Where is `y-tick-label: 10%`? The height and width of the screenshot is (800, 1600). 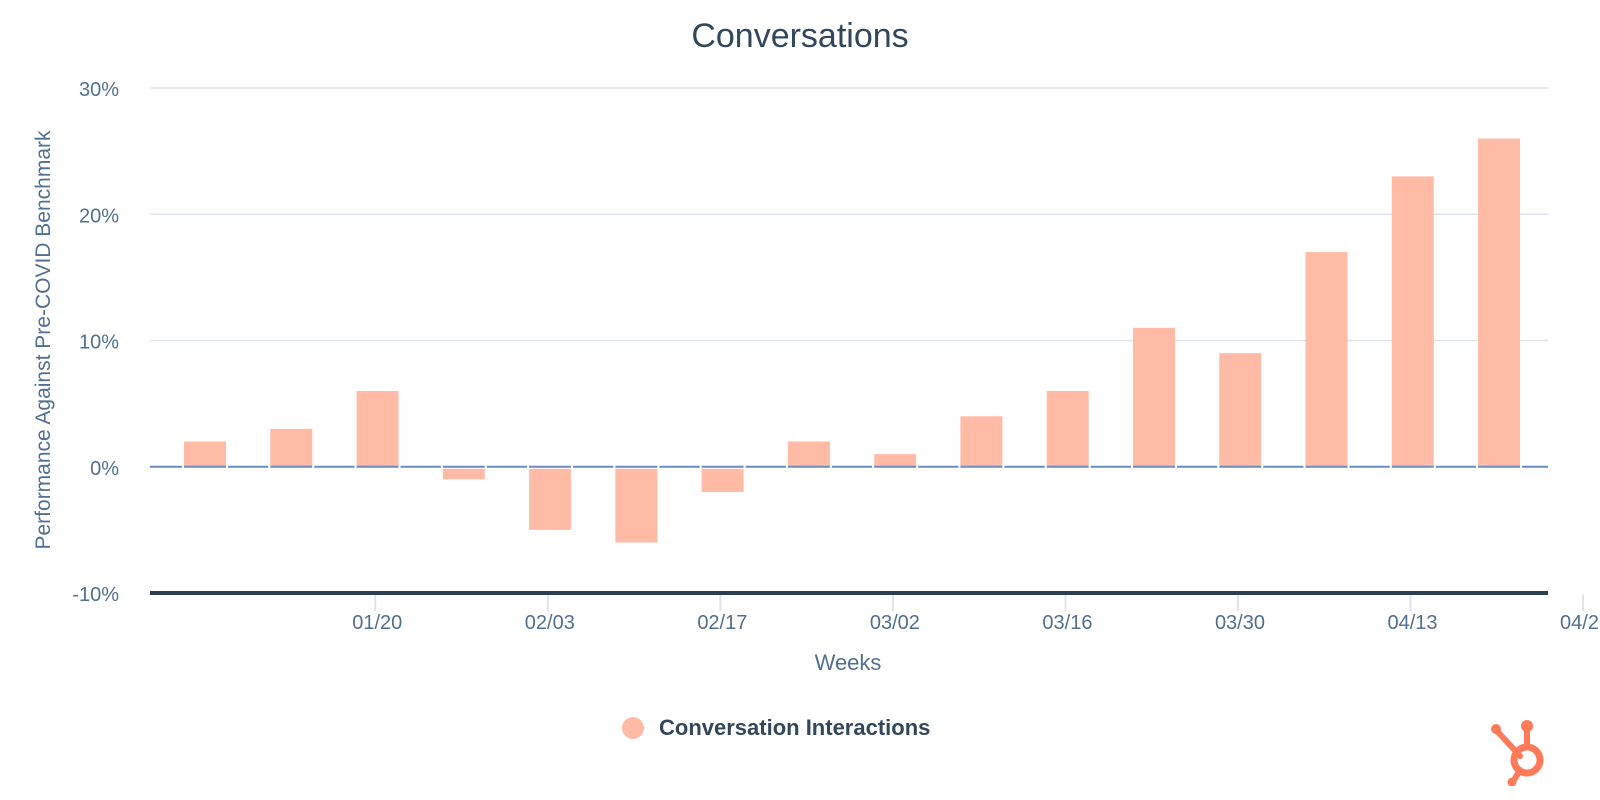
y-tick-label: 10% is located at coordinates (99, 343).